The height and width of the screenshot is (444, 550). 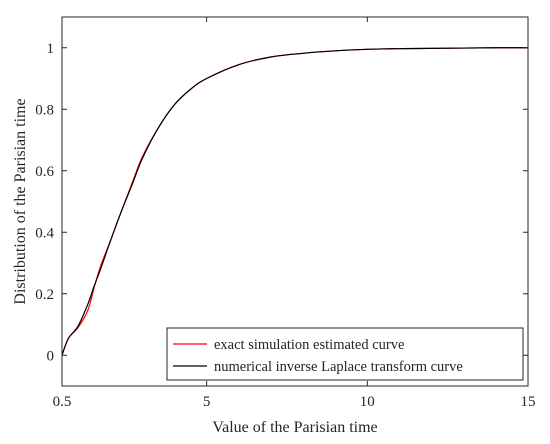 What do you see at coordinates (51, 49) in the screenshot?
I see `y-tick-label: 1` at bounding box center [51, 49].